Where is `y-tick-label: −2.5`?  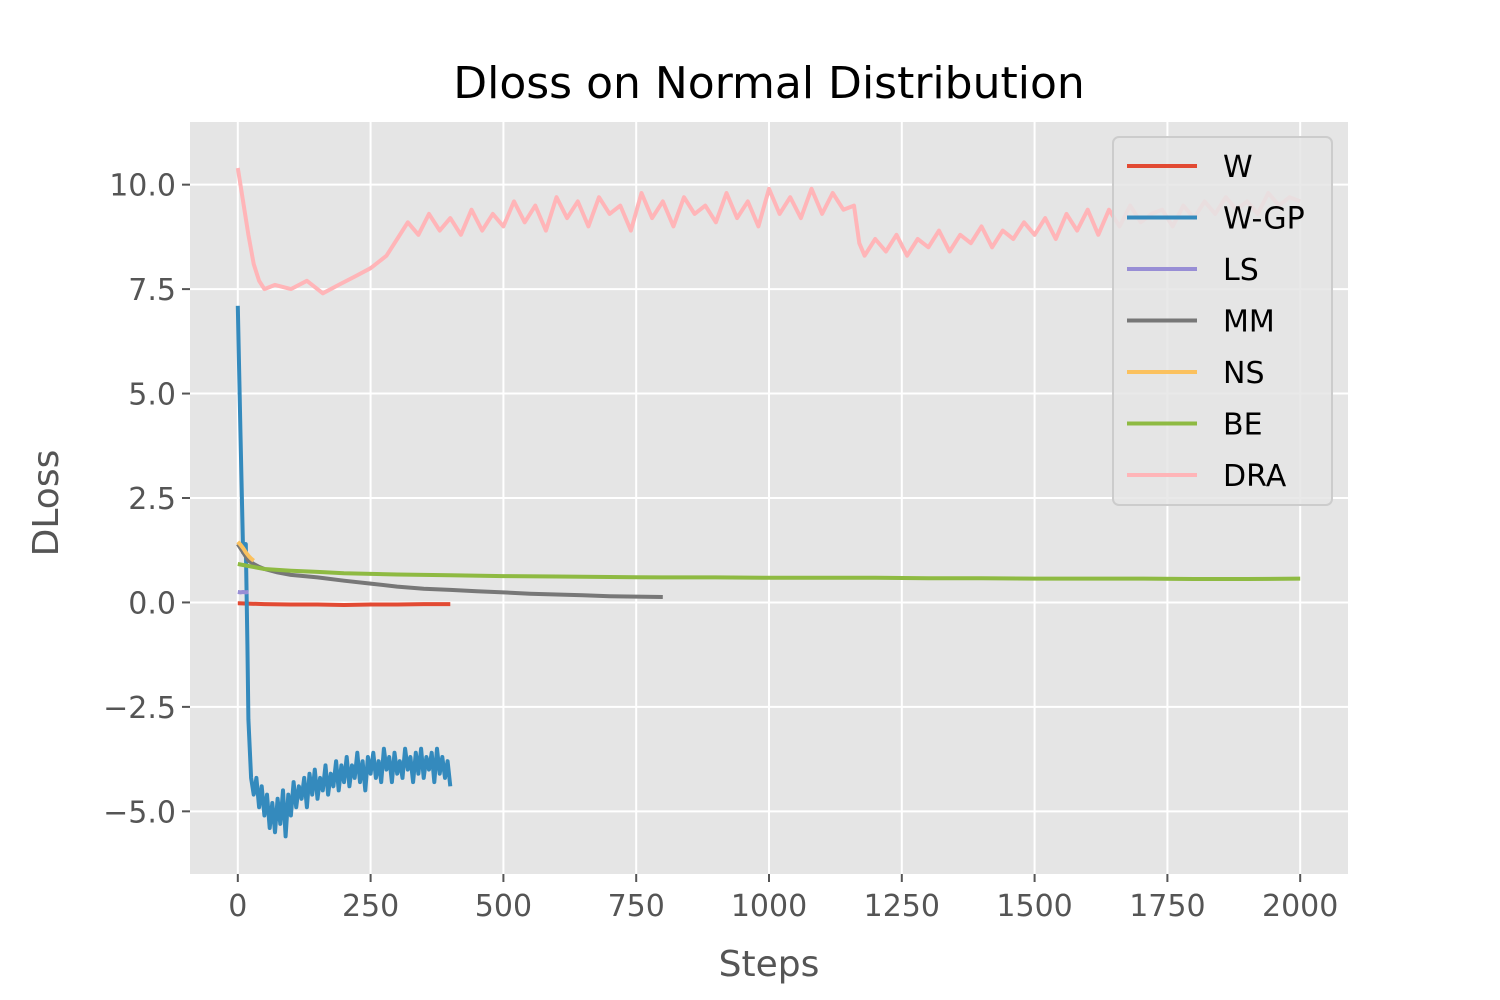 y-tick-label: −2.5 is located at coordinates (139, 708).